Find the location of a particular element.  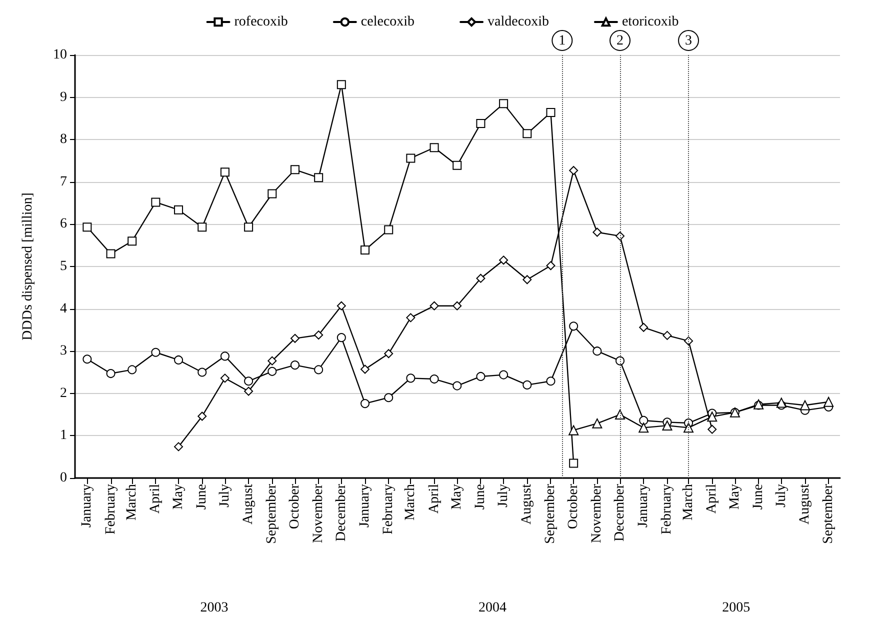

y-tick-label: 6 is located at coordinates (63, 224).